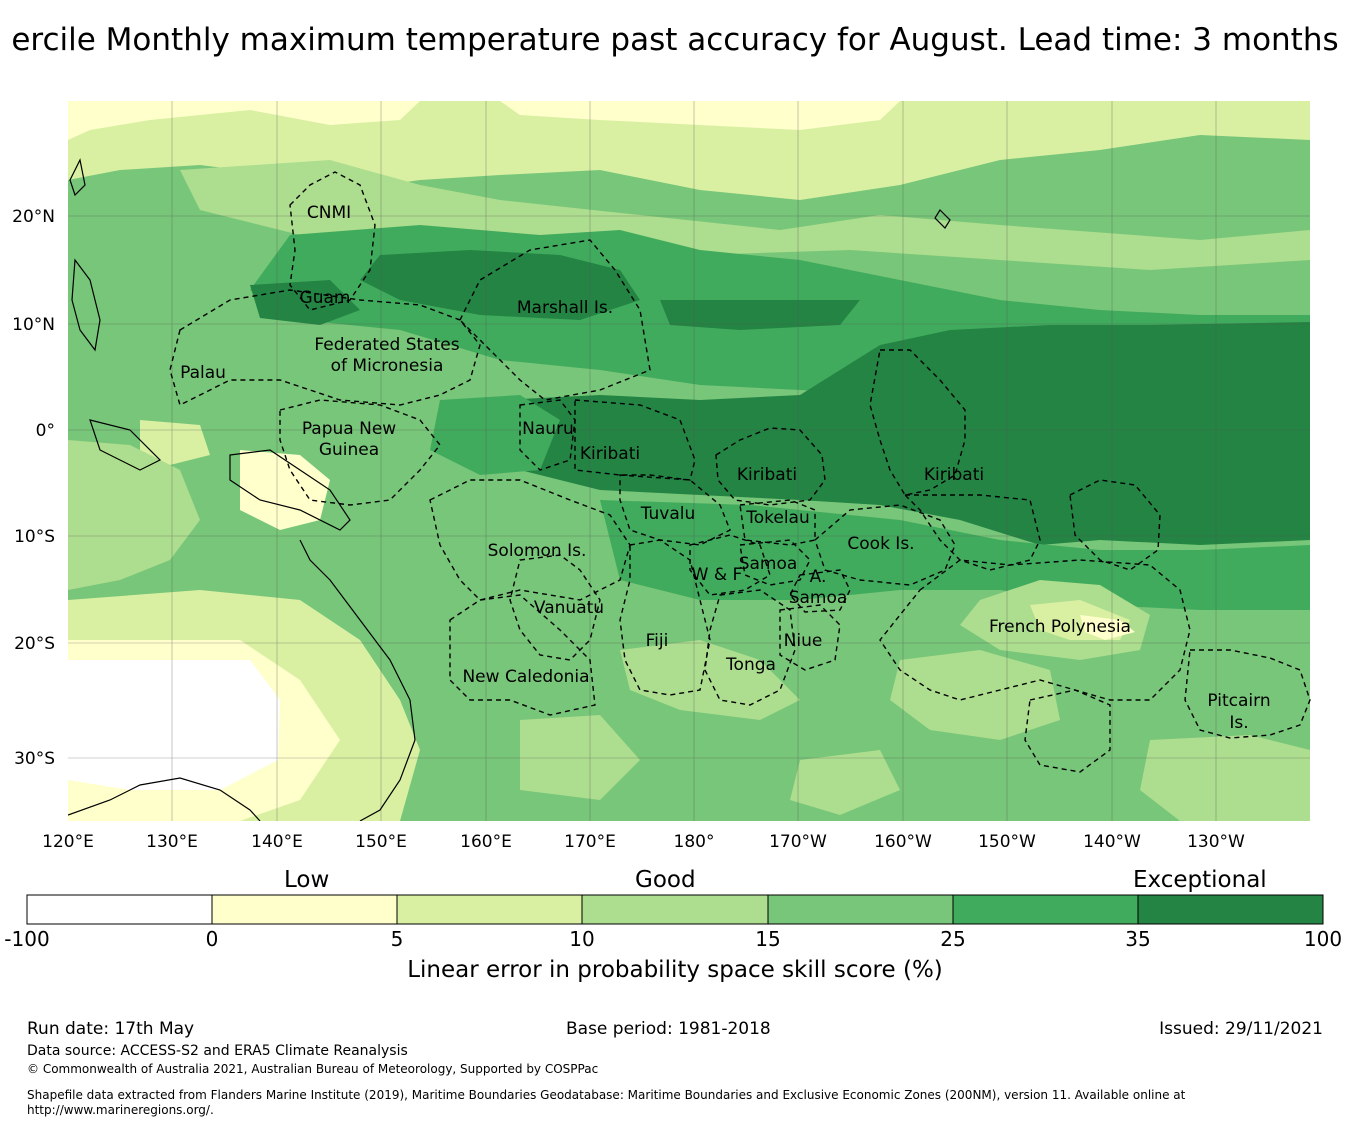 Image resolution: width=1350 pixels, height=1125 pixels. I want to click on region-label: Tonga, so click(750, 665).